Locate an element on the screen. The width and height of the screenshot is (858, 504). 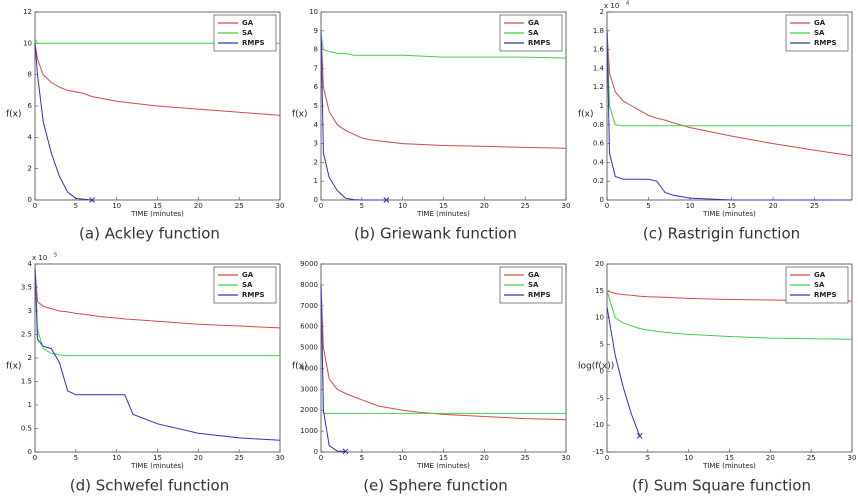
y-tick-label: 0.4 is located at coordinates (599, 162).